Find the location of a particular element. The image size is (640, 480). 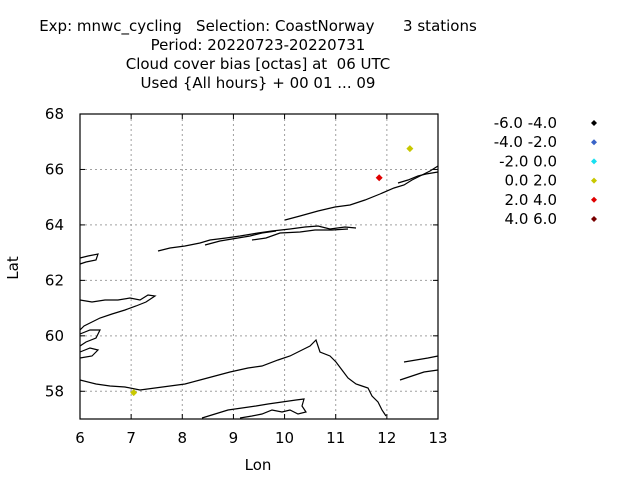

x-axis-label: Lon is located at coordinates (258, 465).